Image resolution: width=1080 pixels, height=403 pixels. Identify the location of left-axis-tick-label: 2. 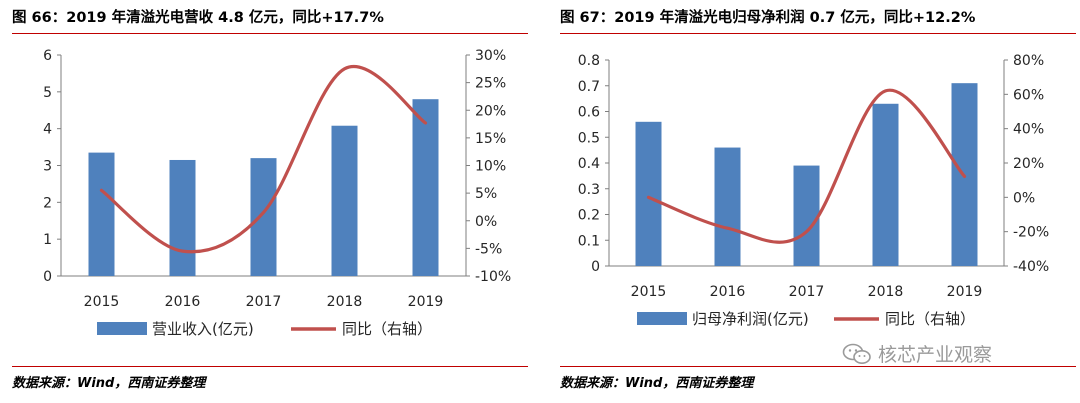
(47, 203).